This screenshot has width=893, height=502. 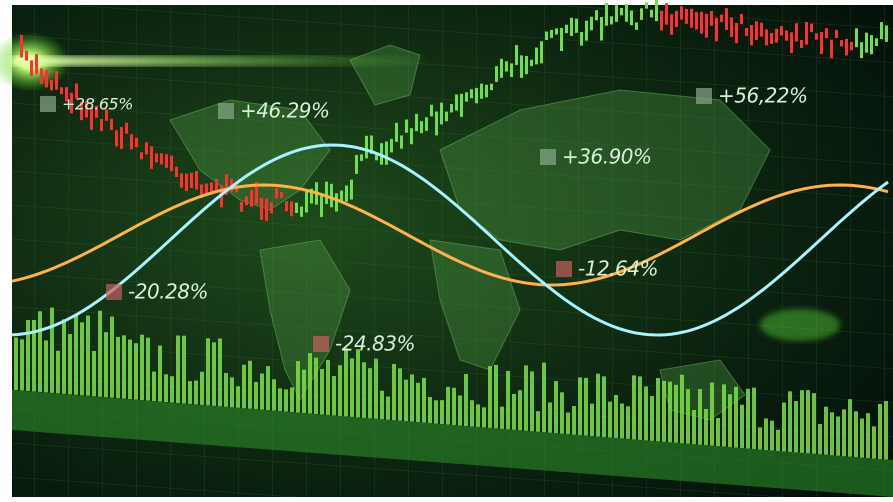 What do you see at coordinates (763, 96) in the screenshot?
I see `percent-label: +56,22%` at bounding box center [763, 96].